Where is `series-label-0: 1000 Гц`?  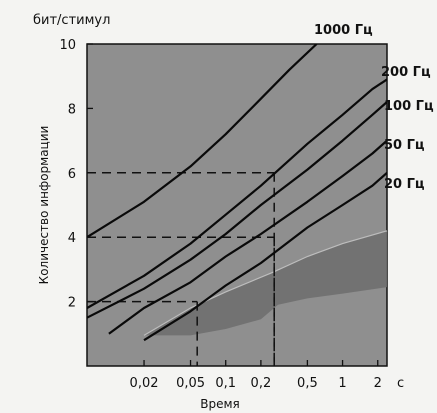
series-label-0: 1000 Гц is located at coordinates (343, 30).